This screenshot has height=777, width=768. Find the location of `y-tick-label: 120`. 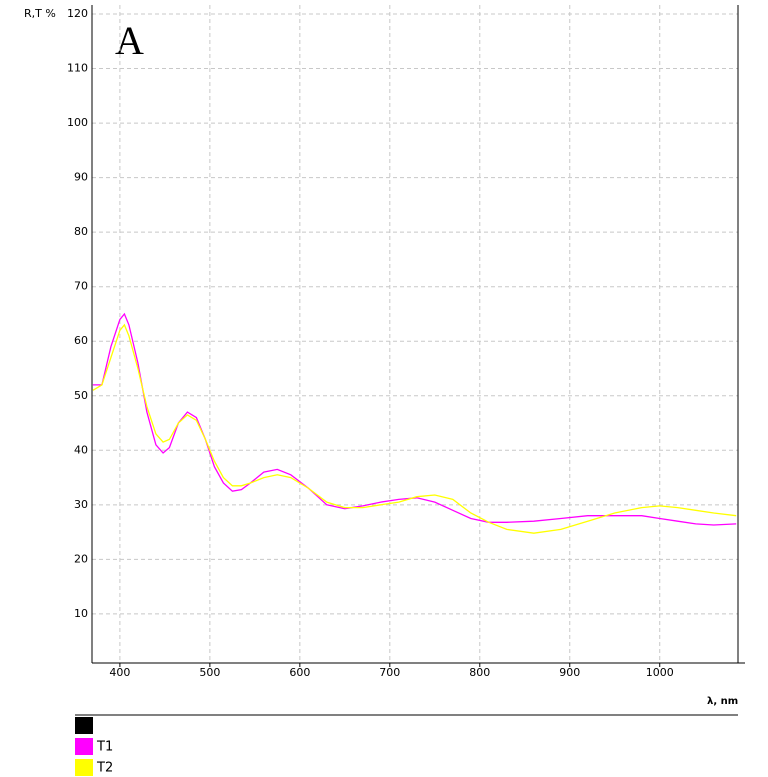

y-tick-label: 120 is located at coordinates (77, 13).